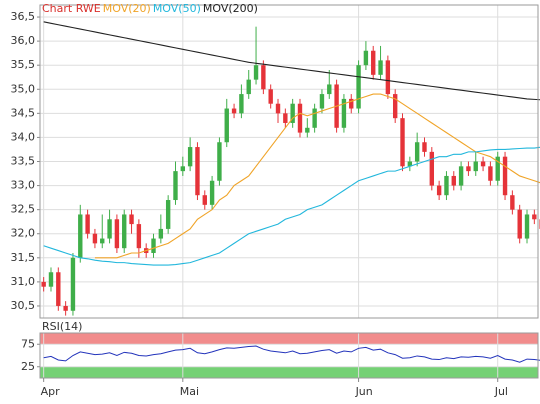 The width and height of the screenshot is (540, 404). What do you see at coordinates (23, 185) in the screenshot?
I see `y-tick-label: 33,0` at bounding box center [23, 185].